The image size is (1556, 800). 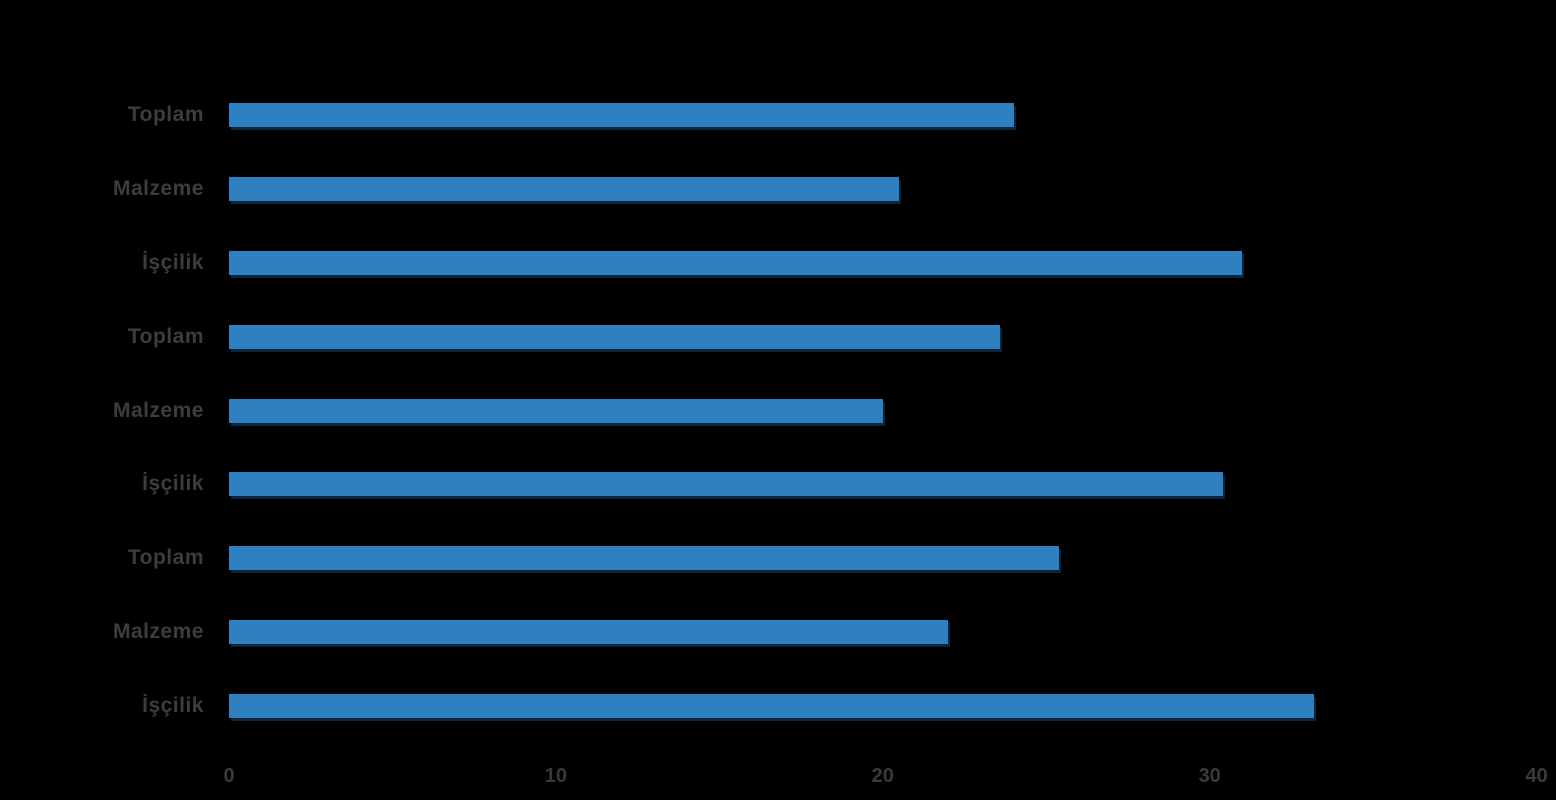 What do you see at coordinates (1209, 776) in the screenshot?
I see `x-tick-label: 30` at bounding box center [1209, 776].